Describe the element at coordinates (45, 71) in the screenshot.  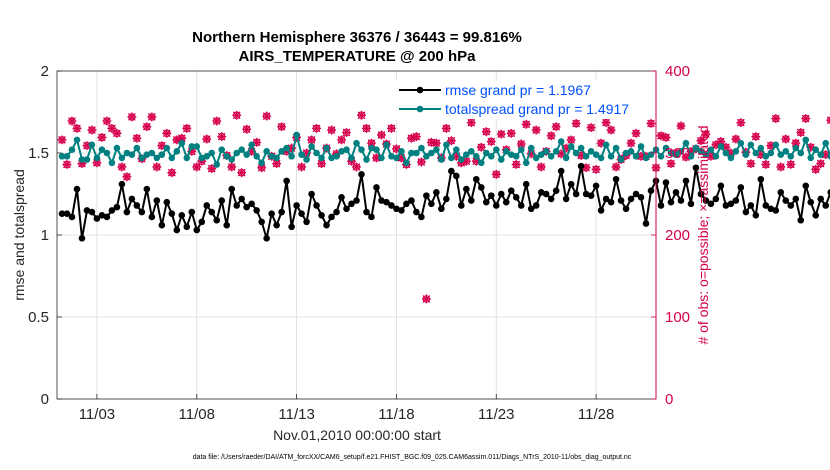
I see `y-left-tick-label: 2` at that location.